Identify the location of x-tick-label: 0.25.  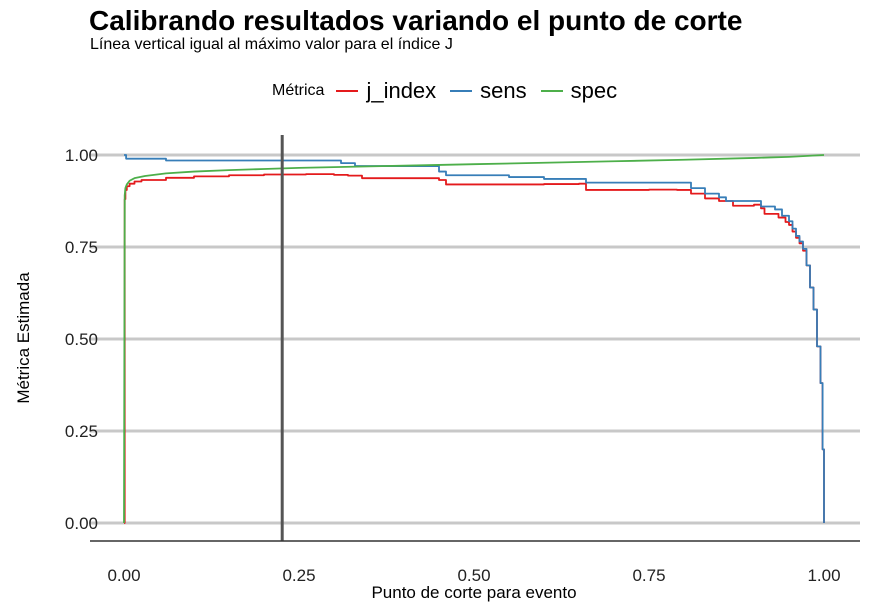
(298, 575).